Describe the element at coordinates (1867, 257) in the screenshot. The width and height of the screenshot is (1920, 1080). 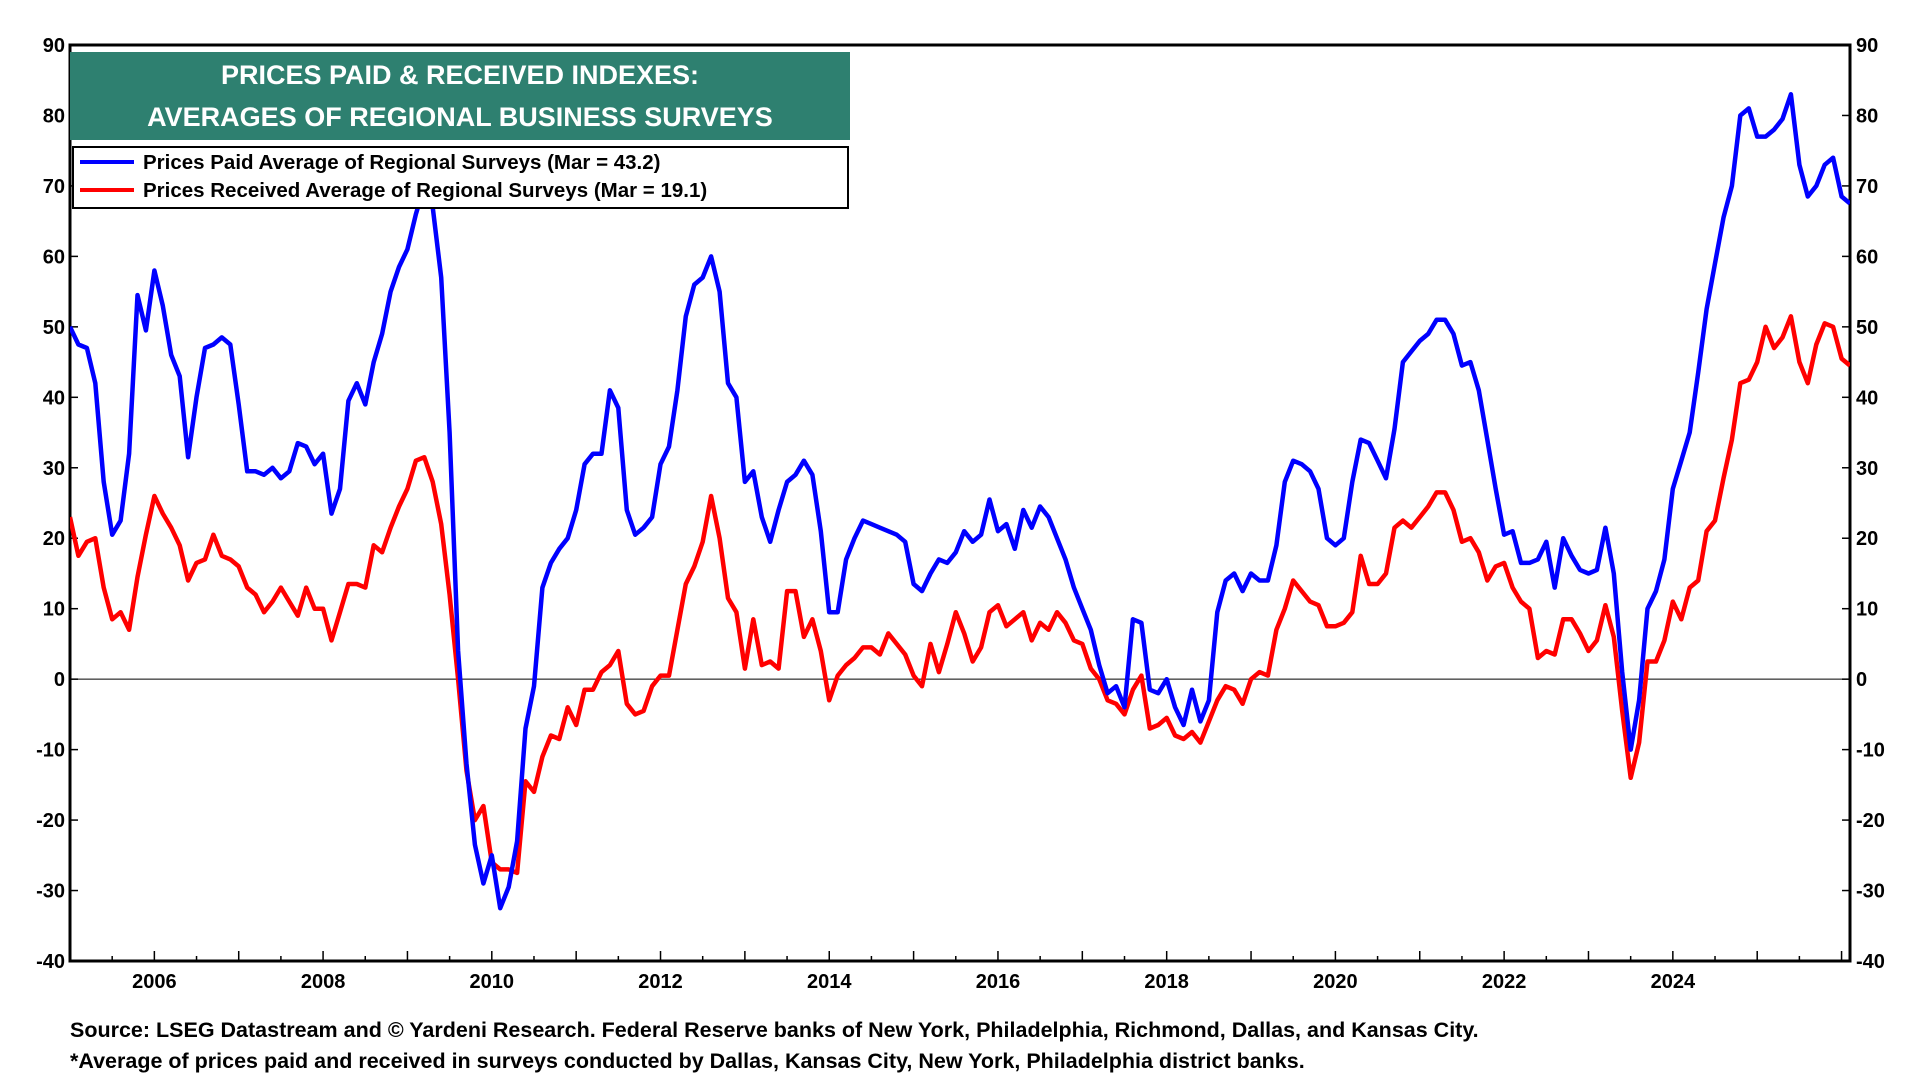
I see `y-tick-label-right: 60` at that location.